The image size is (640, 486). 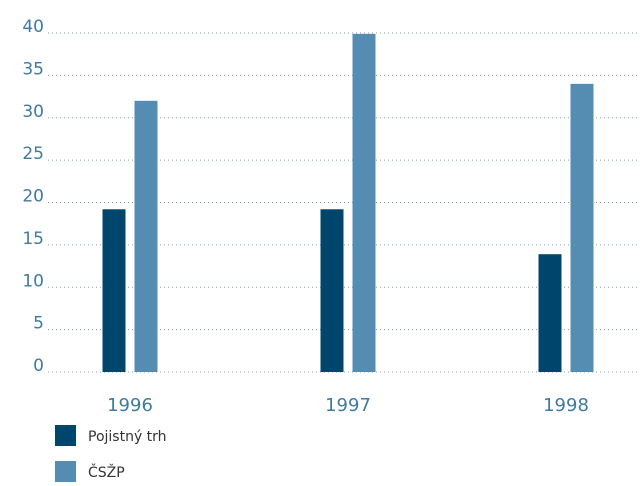 What do you see at coordinates (106, 472) in the screenshot?
I see `legend-label: ČSŽP` at bounding box center [106, 472].